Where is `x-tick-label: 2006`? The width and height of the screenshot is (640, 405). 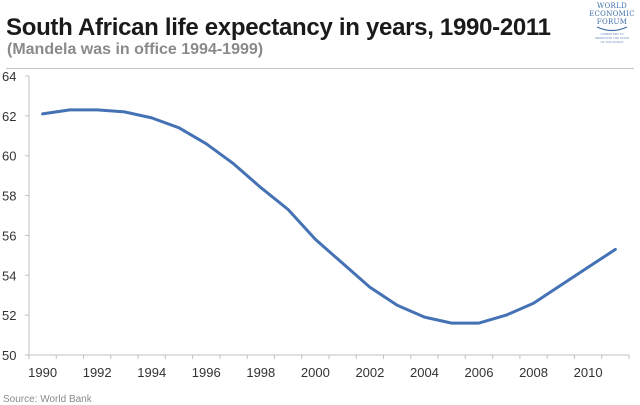
x-tick-label: 2006 is located at coordinates (479, 372).